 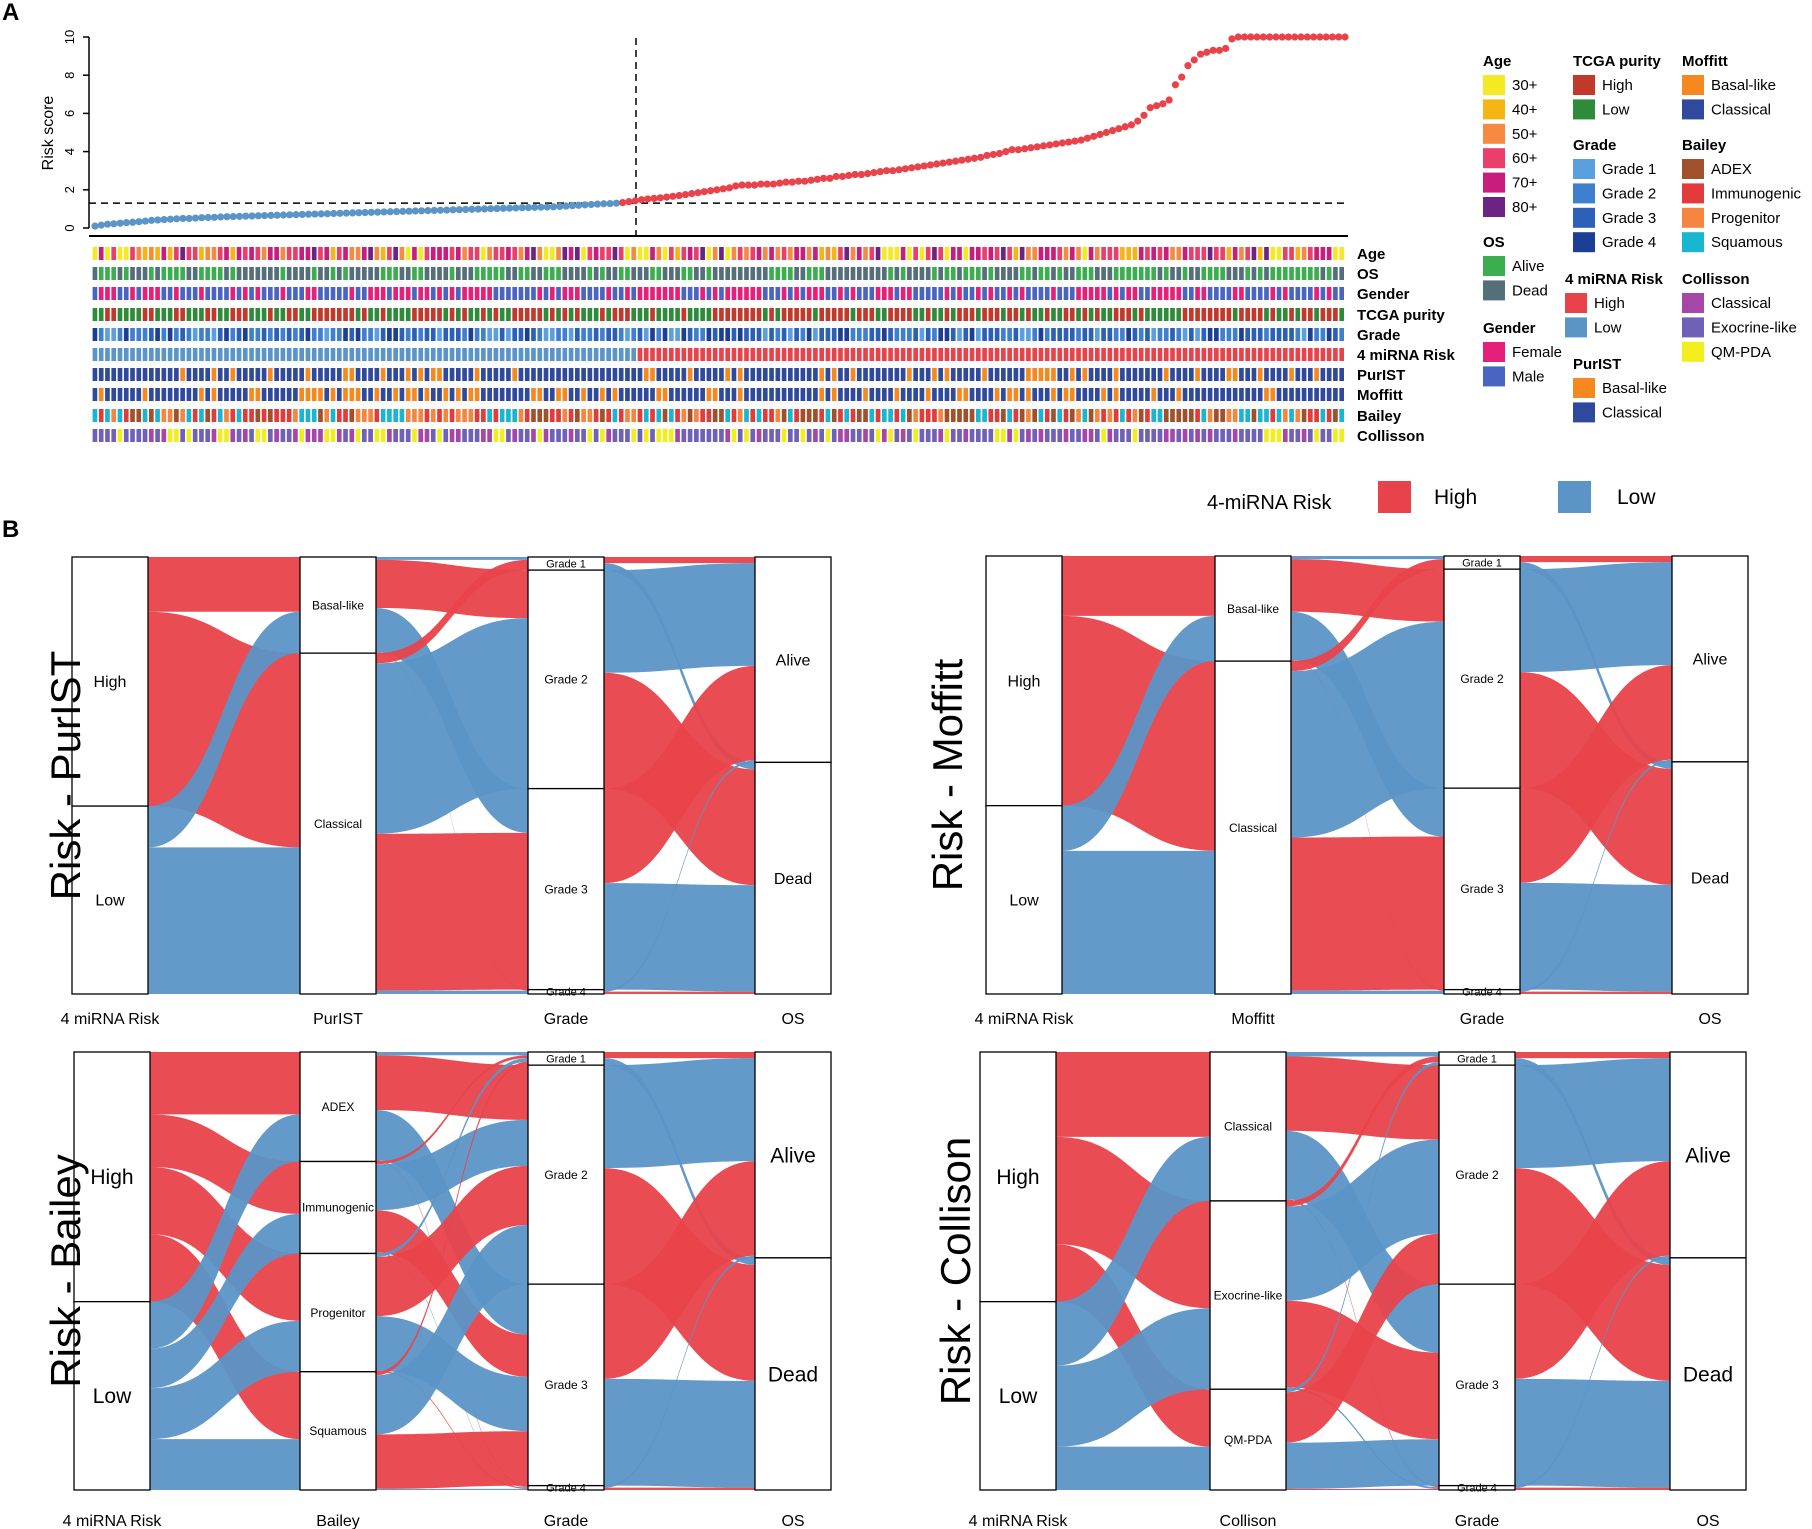 I want to click on legend-swatch, so click(x=1584, y=169).